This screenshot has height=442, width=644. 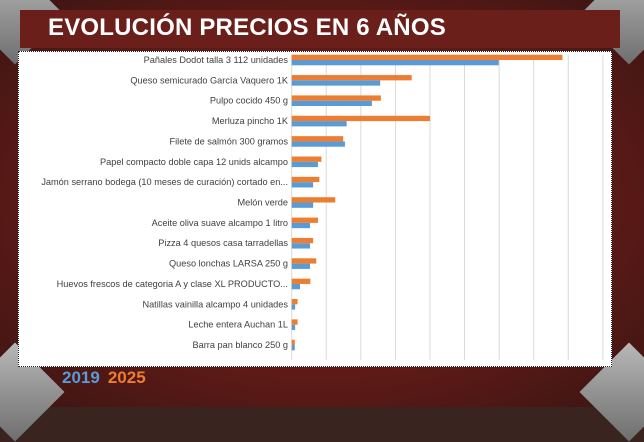 I want to click on category-label: Leche entera Auchan 1L, so click(x=238, y=325).